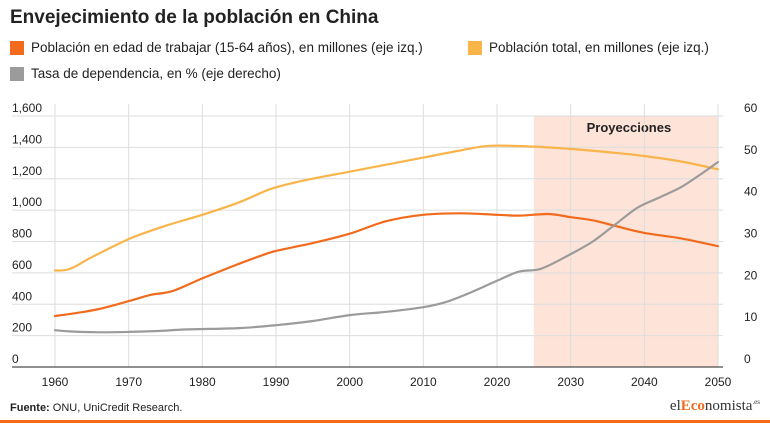  What do you see at coordinates (747, 359) in the screenshot?
I see `y-right-tick-label: 0` at bounding box center [747, 359].